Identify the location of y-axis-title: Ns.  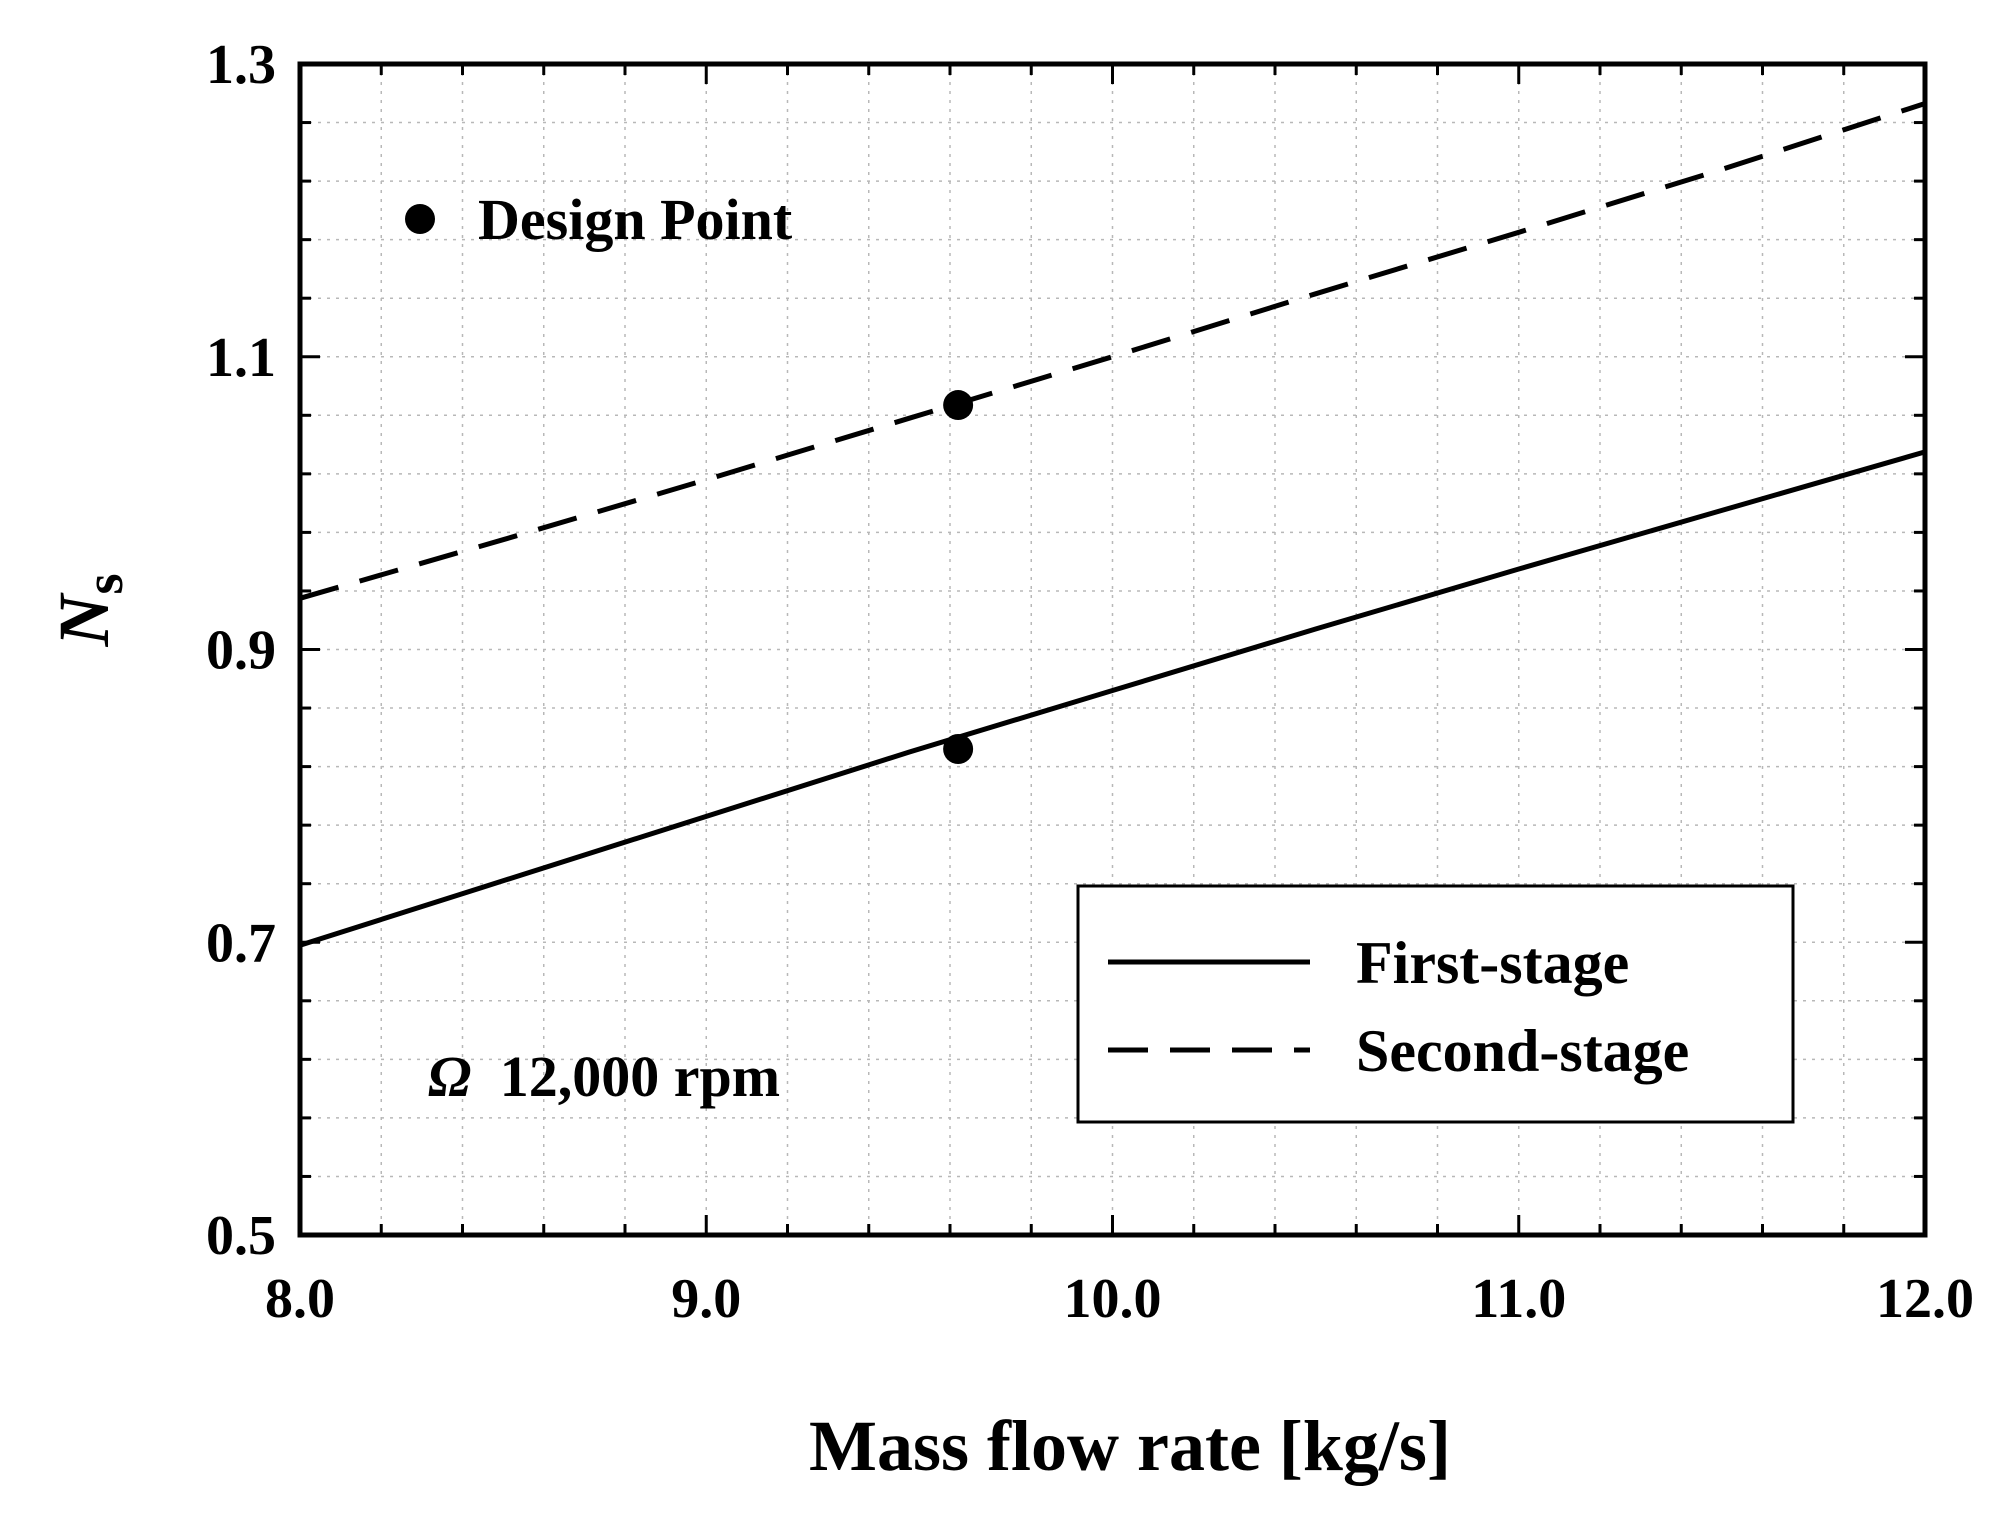
(89, 610).